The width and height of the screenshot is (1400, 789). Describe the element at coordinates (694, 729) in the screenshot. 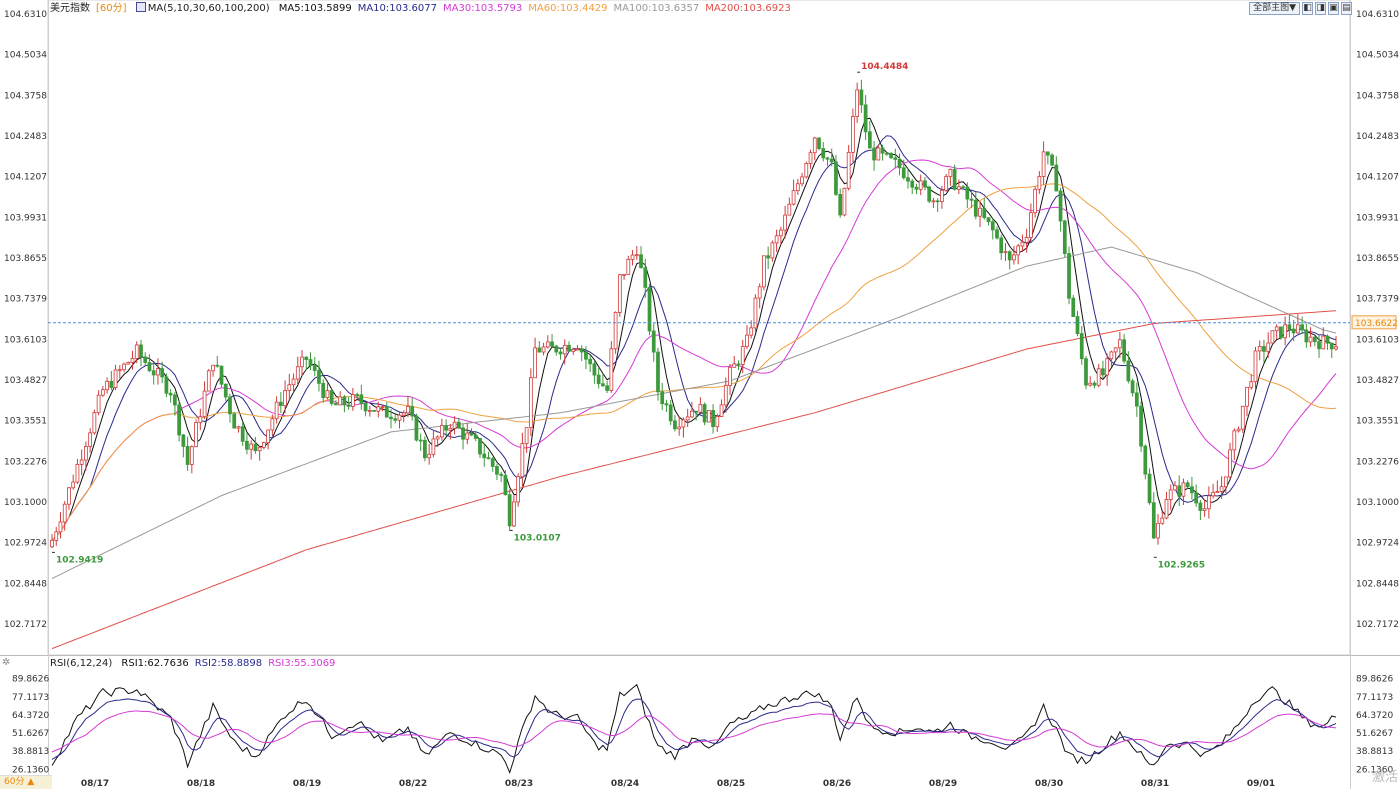

I see `rsi1-line` at that location.